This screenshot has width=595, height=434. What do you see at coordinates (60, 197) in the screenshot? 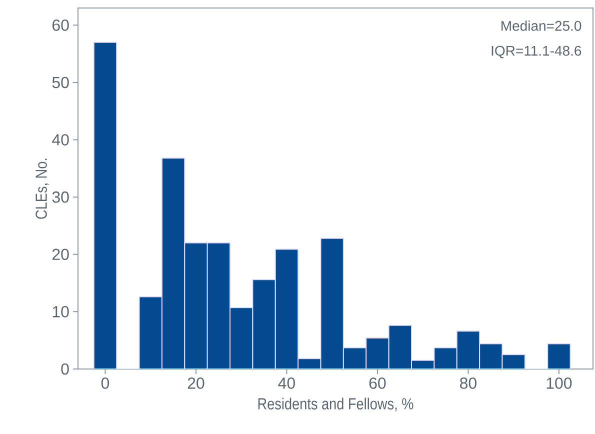
I see `y-tick-label: 30` at bounding box center [60, 197].